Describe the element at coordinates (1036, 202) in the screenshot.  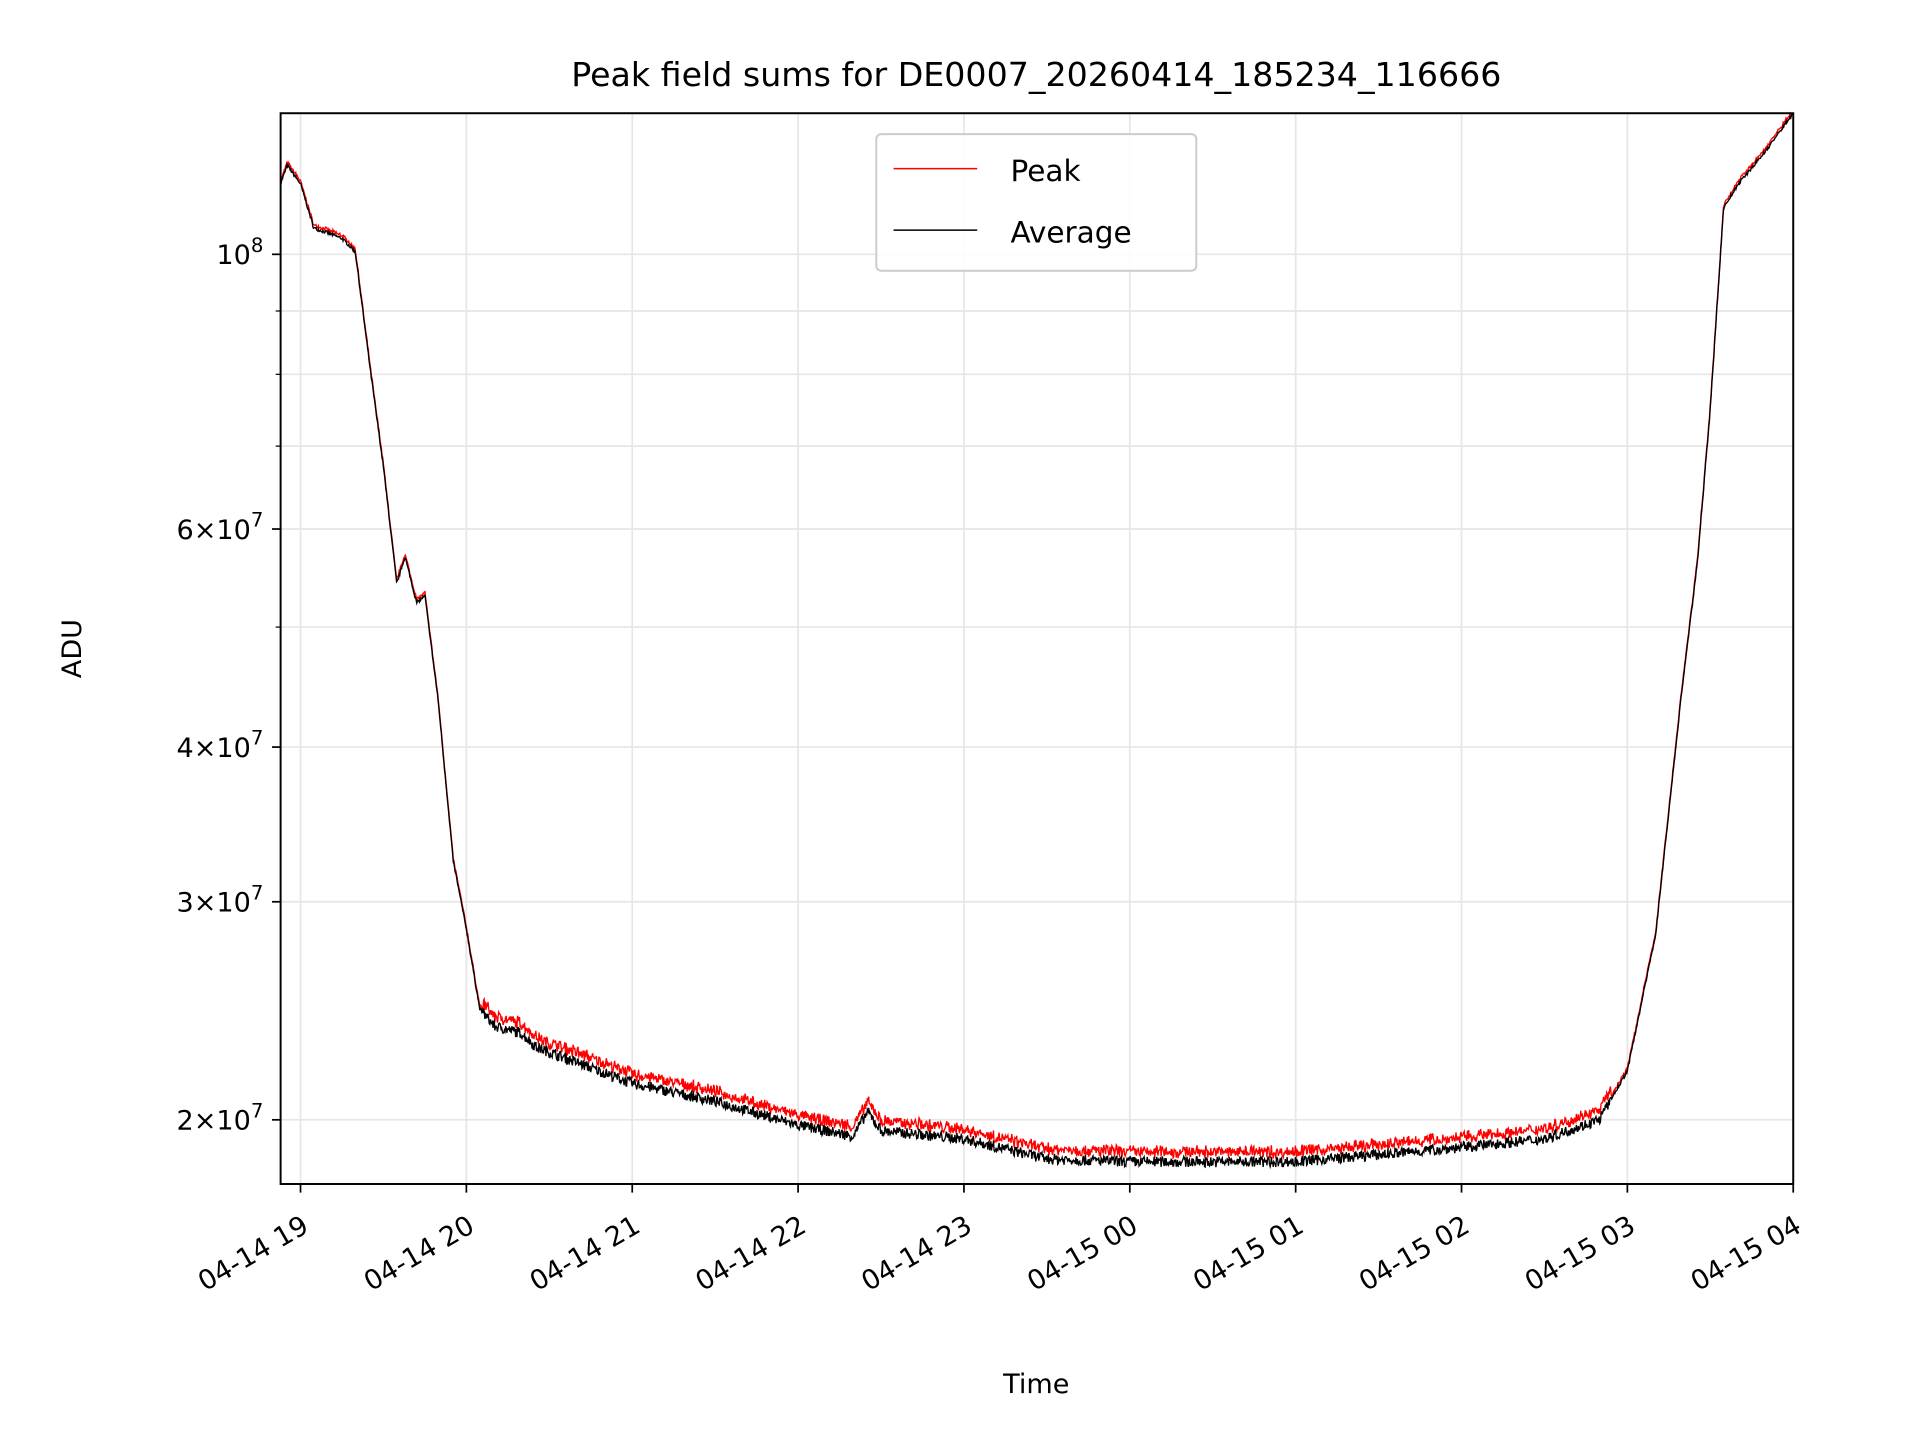
I see `legend: Peak Average` at that location.